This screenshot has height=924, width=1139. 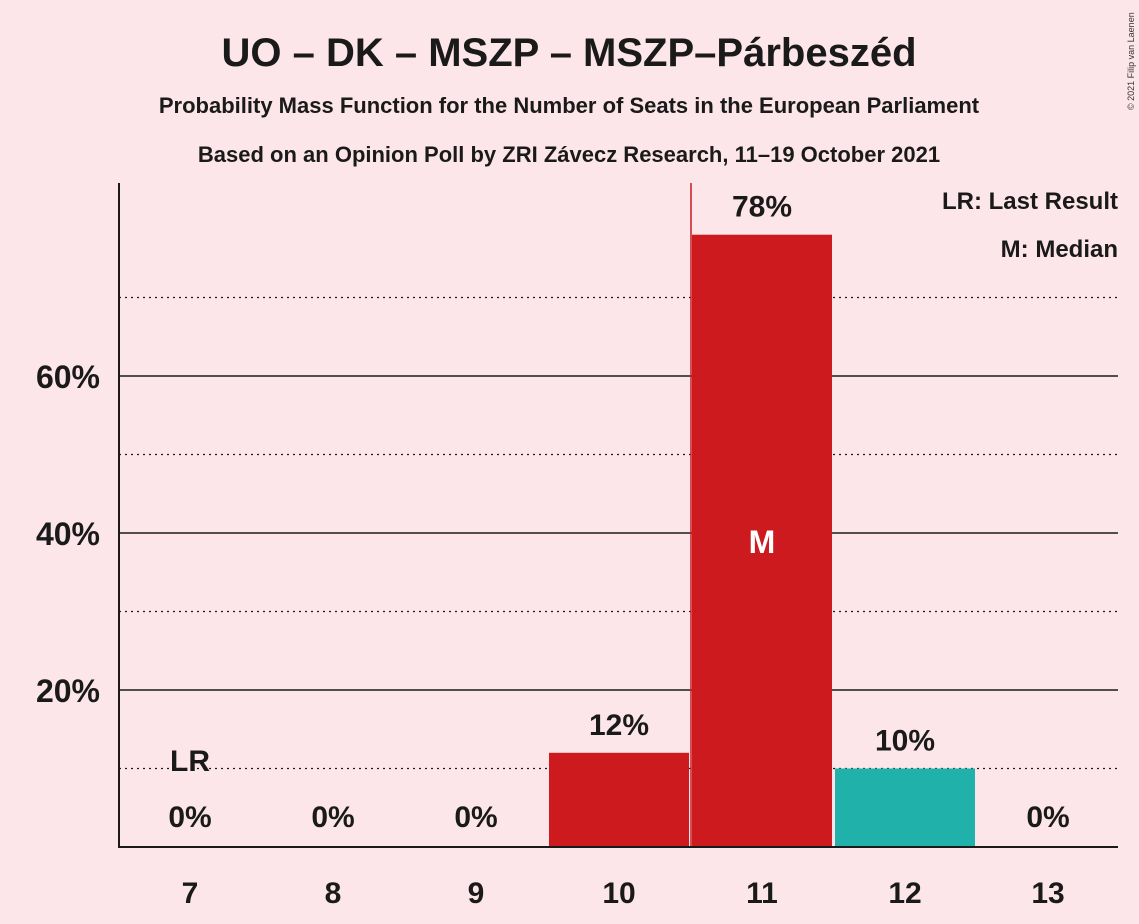 What do you see at coordinates (904, 893) in the screenshot?
I see `x-tick-label-12: 12` at bounding box center [904, 893].